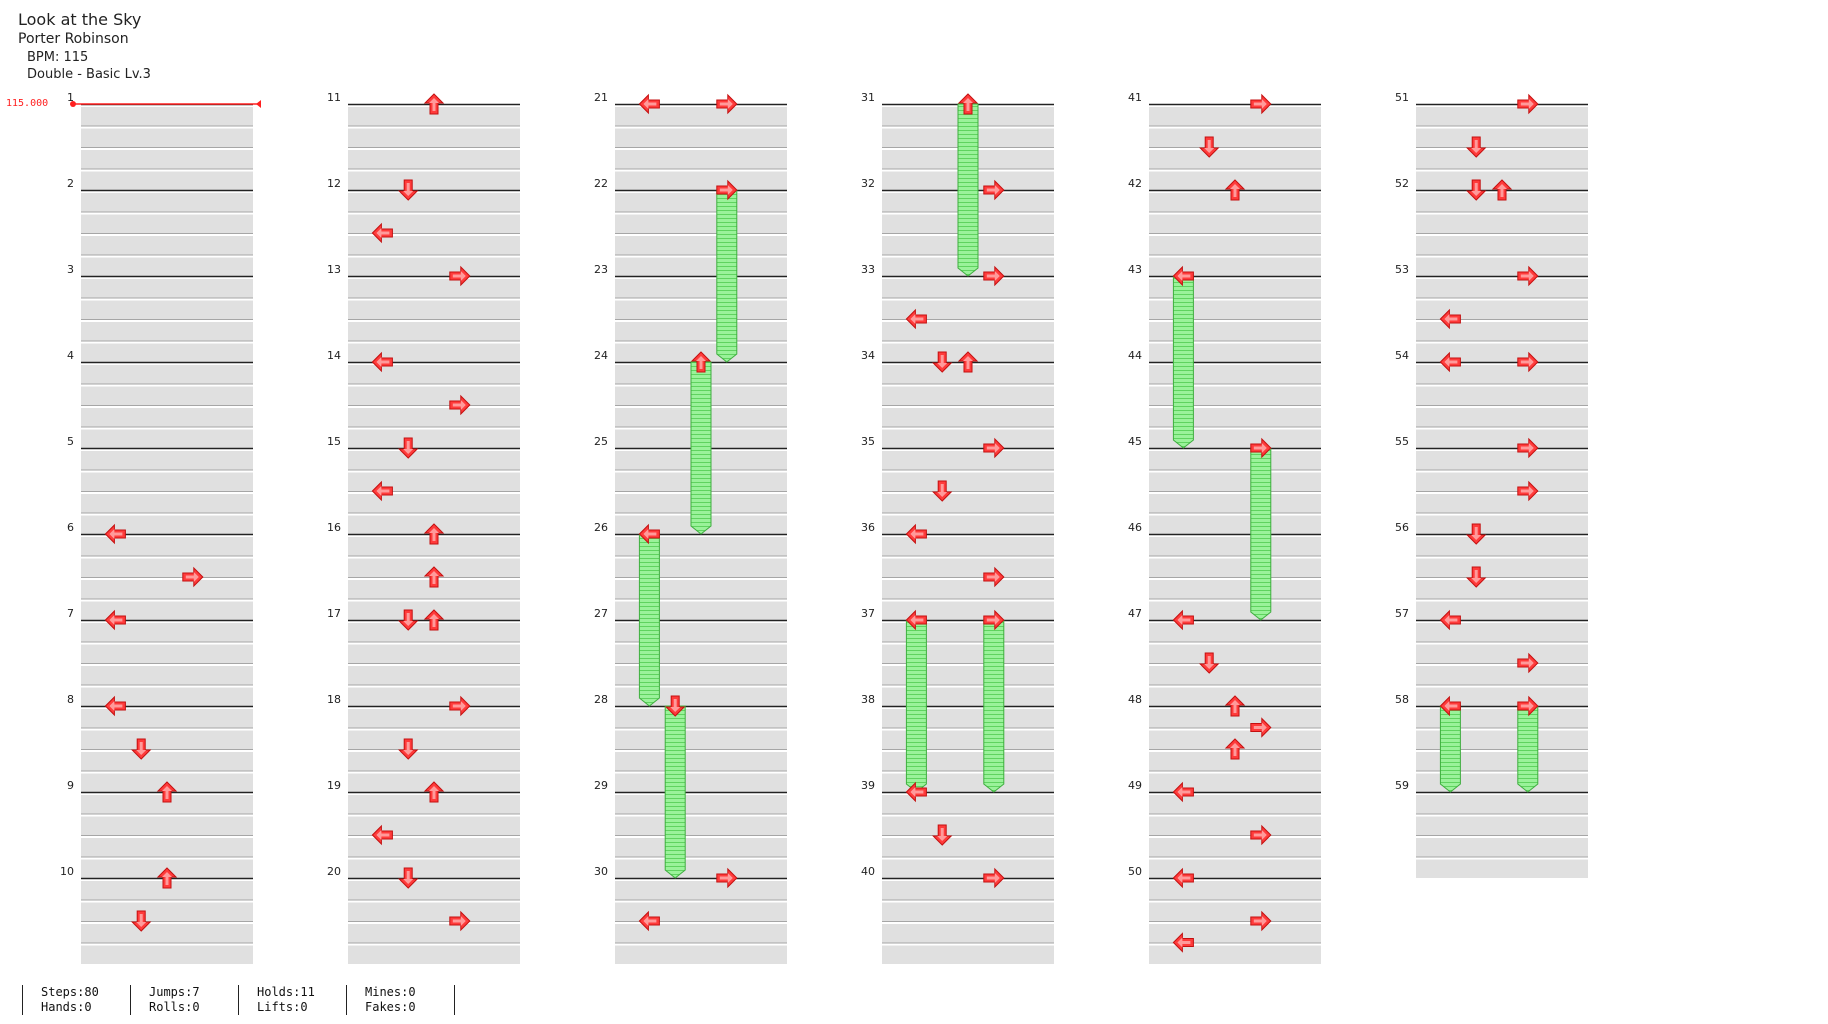  I want to click on measure-column: 11 12 13 14 15 16 17 18 19 20, so click(423, 527).